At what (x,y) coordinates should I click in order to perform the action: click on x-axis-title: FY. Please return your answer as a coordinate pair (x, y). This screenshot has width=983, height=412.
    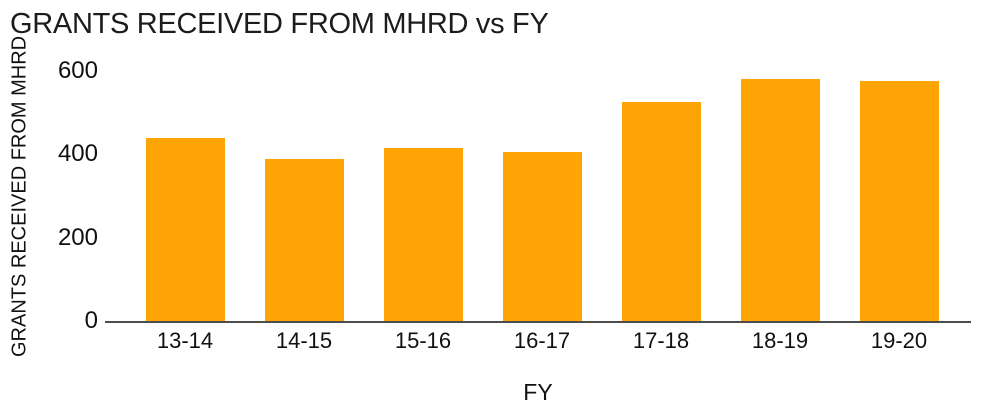
    Looking at the image, I should click on (538, 392).